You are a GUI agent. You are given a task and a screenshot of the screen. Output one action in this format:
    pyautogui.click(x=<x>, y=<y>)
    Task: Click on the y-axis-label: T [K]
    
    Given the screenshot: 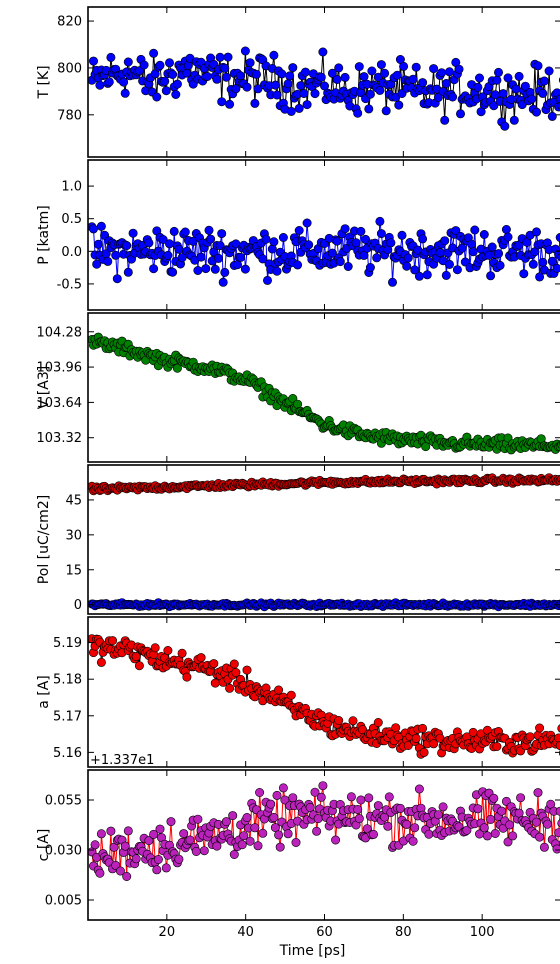 What is the action you would take?
    pyautogui.click(x=44, y=82)
    